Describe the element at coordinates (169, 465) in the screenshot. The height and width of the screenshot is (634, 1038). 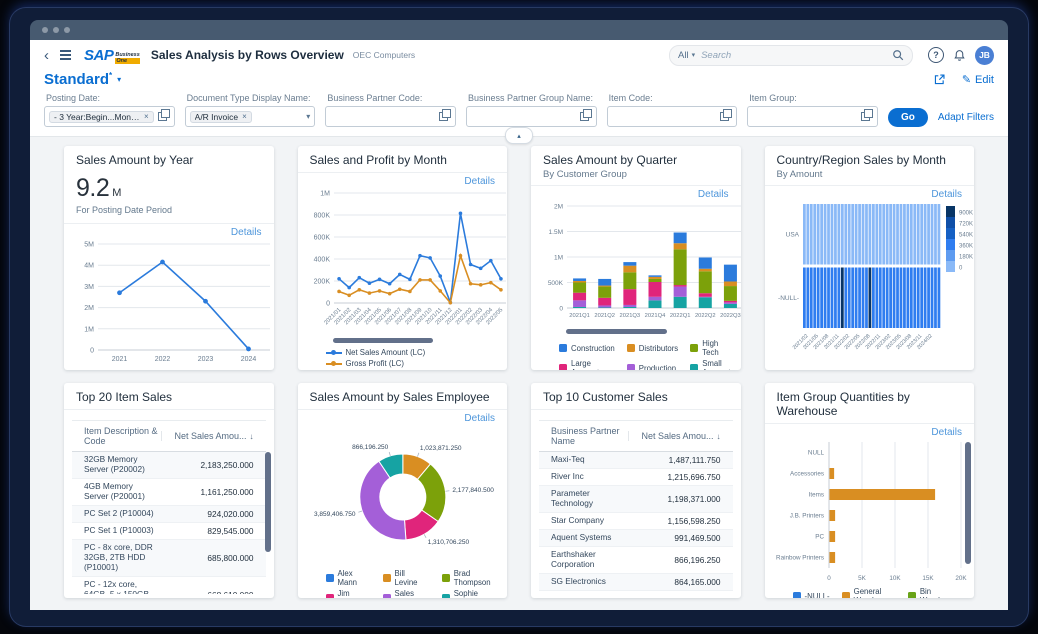
I see `table-row: 32GB Memory Server (P20002) 2,183,250.000` at that location.